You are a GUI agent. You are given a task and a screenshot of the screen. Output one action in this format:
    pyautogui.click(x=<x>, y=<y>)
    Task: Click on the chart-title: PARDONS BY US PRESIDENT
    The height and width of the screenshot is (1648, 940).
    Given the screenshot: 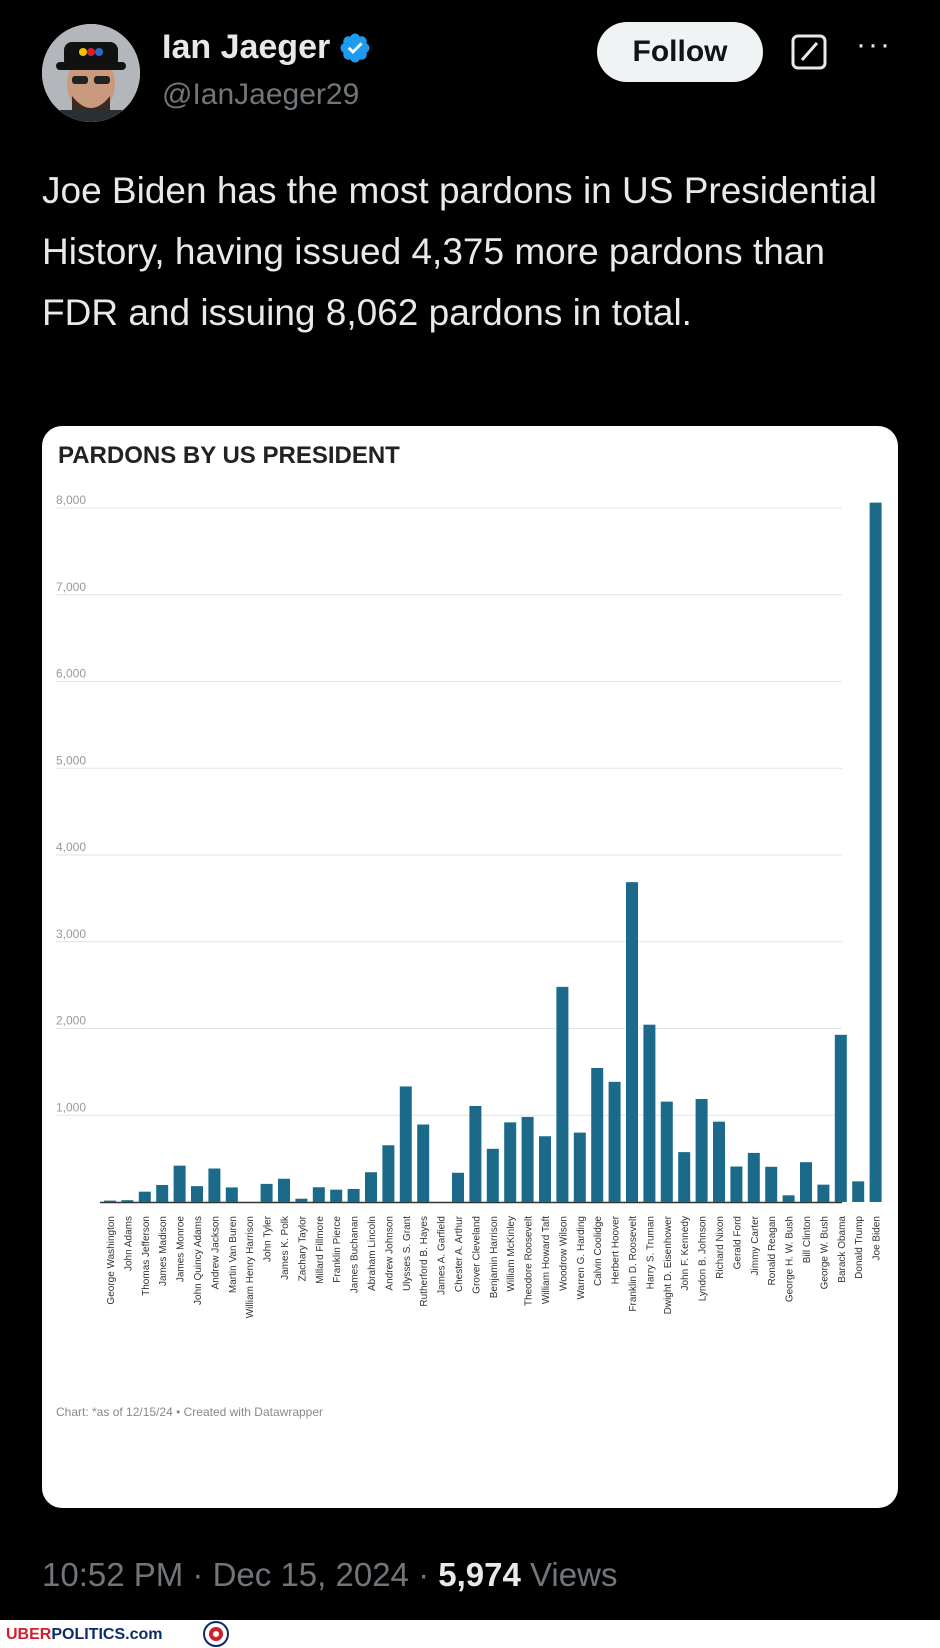 What is the action you would take?
    pyautogui.click(x=229, y=455)
    